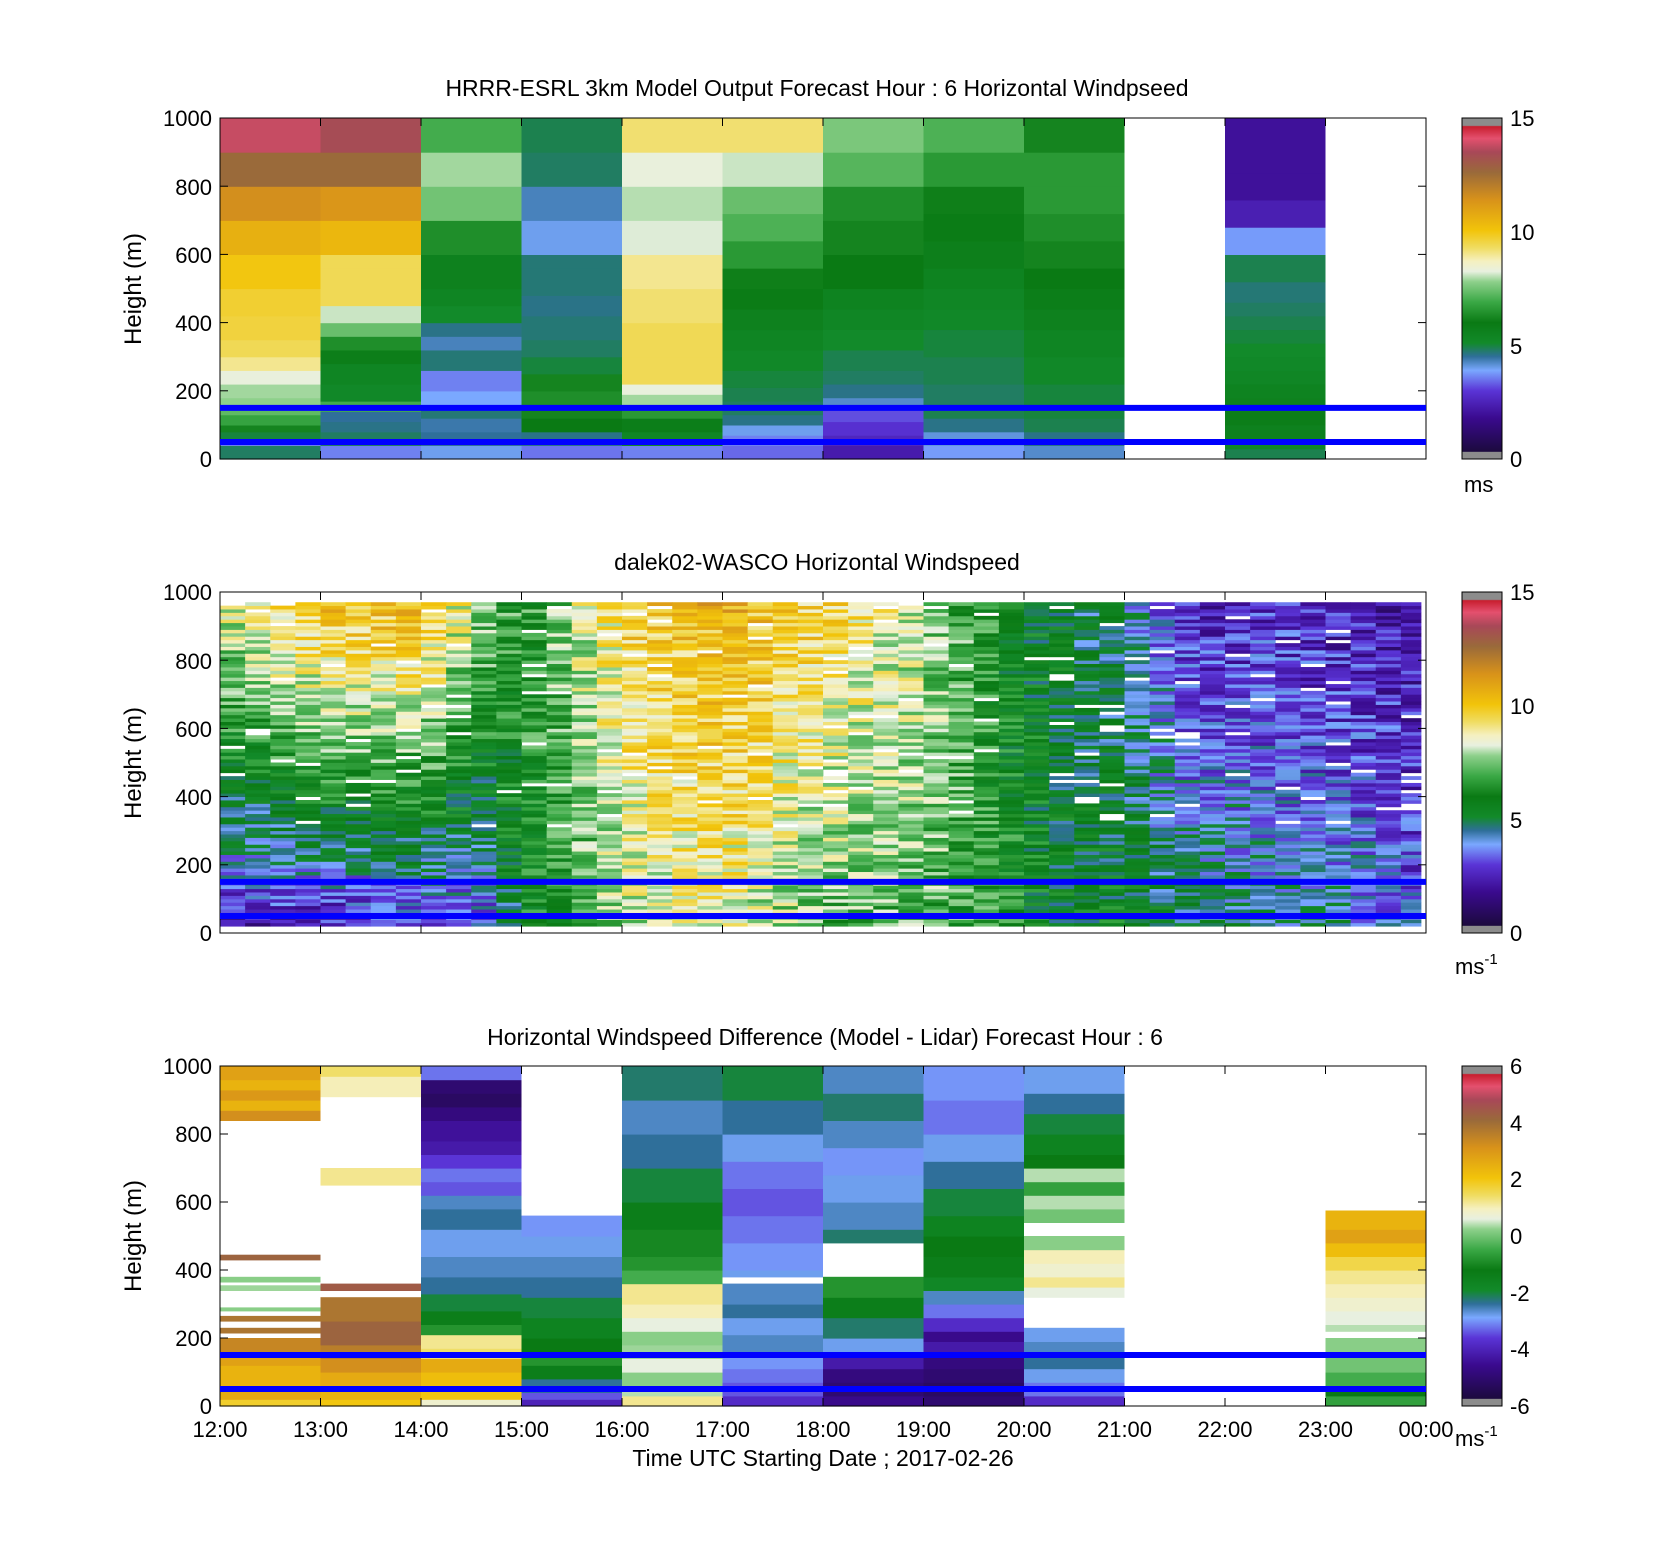  Describe the element at coordinates (206, 1406) in the screenshot. I see `y-tick-label: 0` at that location.